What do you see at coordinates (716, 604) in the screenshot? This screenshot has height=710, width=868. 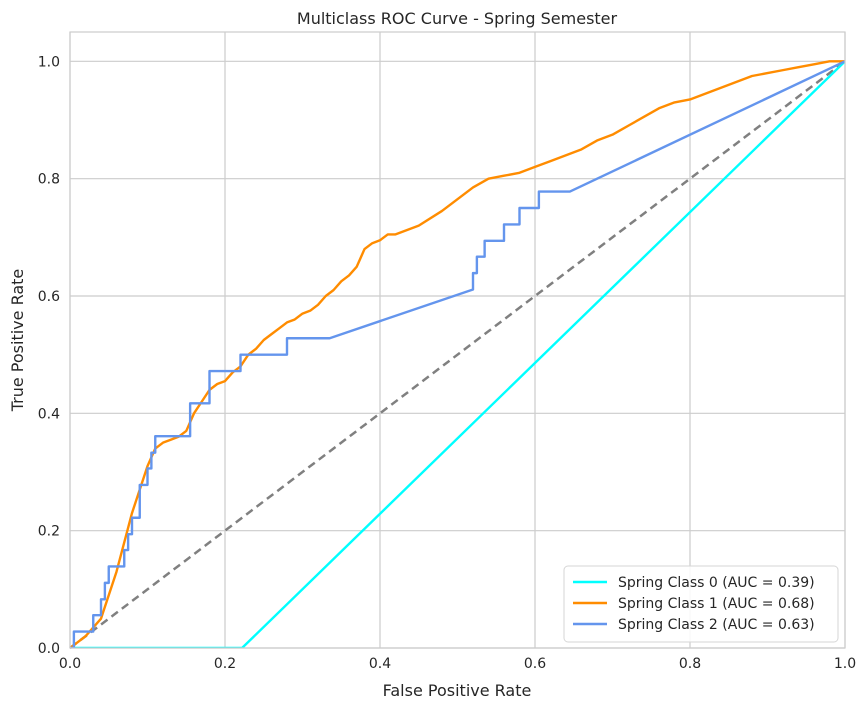 I see `legend-label-class-1: Spring Class 1 (AUC = 0.68)` at bounding box center [716, 604].